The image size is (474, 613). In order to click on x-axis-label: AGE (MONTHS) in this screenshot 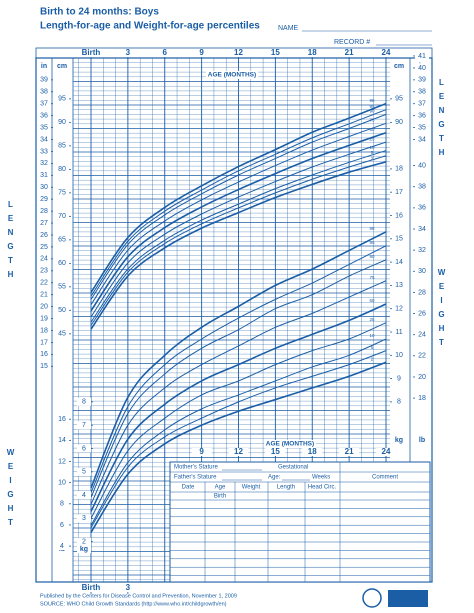, I will do `click(290, 444)`.